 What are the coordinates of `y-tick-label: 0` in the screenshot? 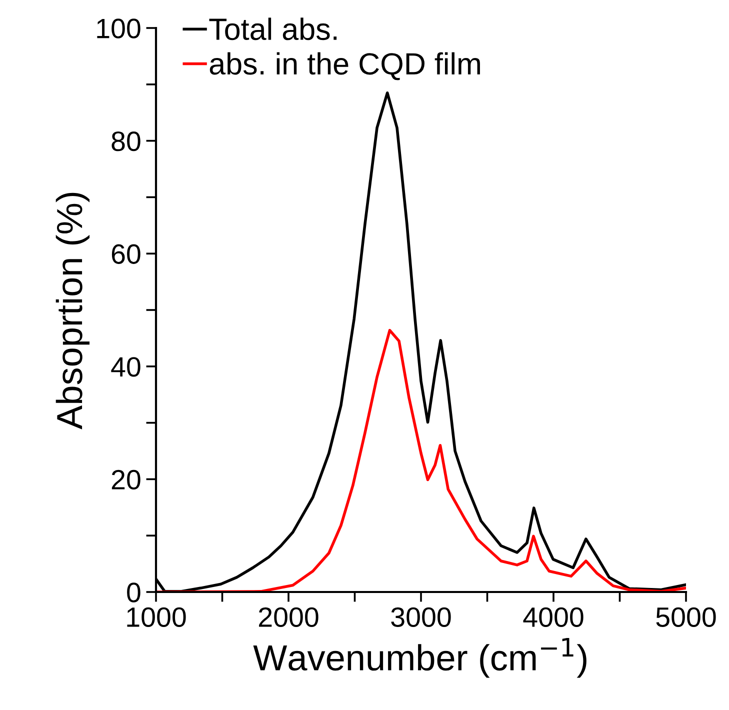 It's located at (133, 592).